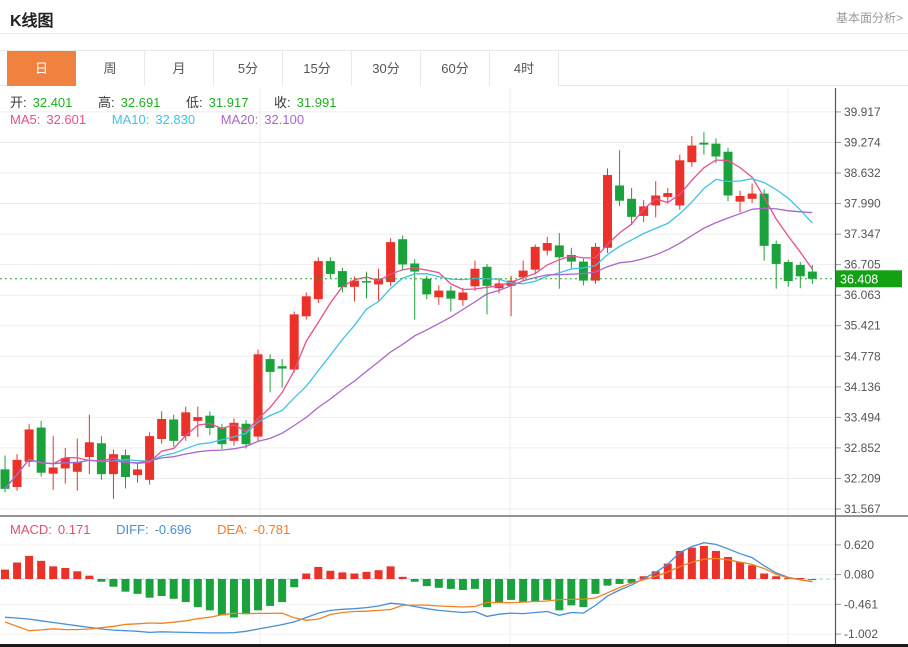 The height and width of the screenshot is (647, 908). What do you see at coordinates (317, 68) in the screenshot?
I see `tab-15min: 15分` at bounding box center [317, 68].